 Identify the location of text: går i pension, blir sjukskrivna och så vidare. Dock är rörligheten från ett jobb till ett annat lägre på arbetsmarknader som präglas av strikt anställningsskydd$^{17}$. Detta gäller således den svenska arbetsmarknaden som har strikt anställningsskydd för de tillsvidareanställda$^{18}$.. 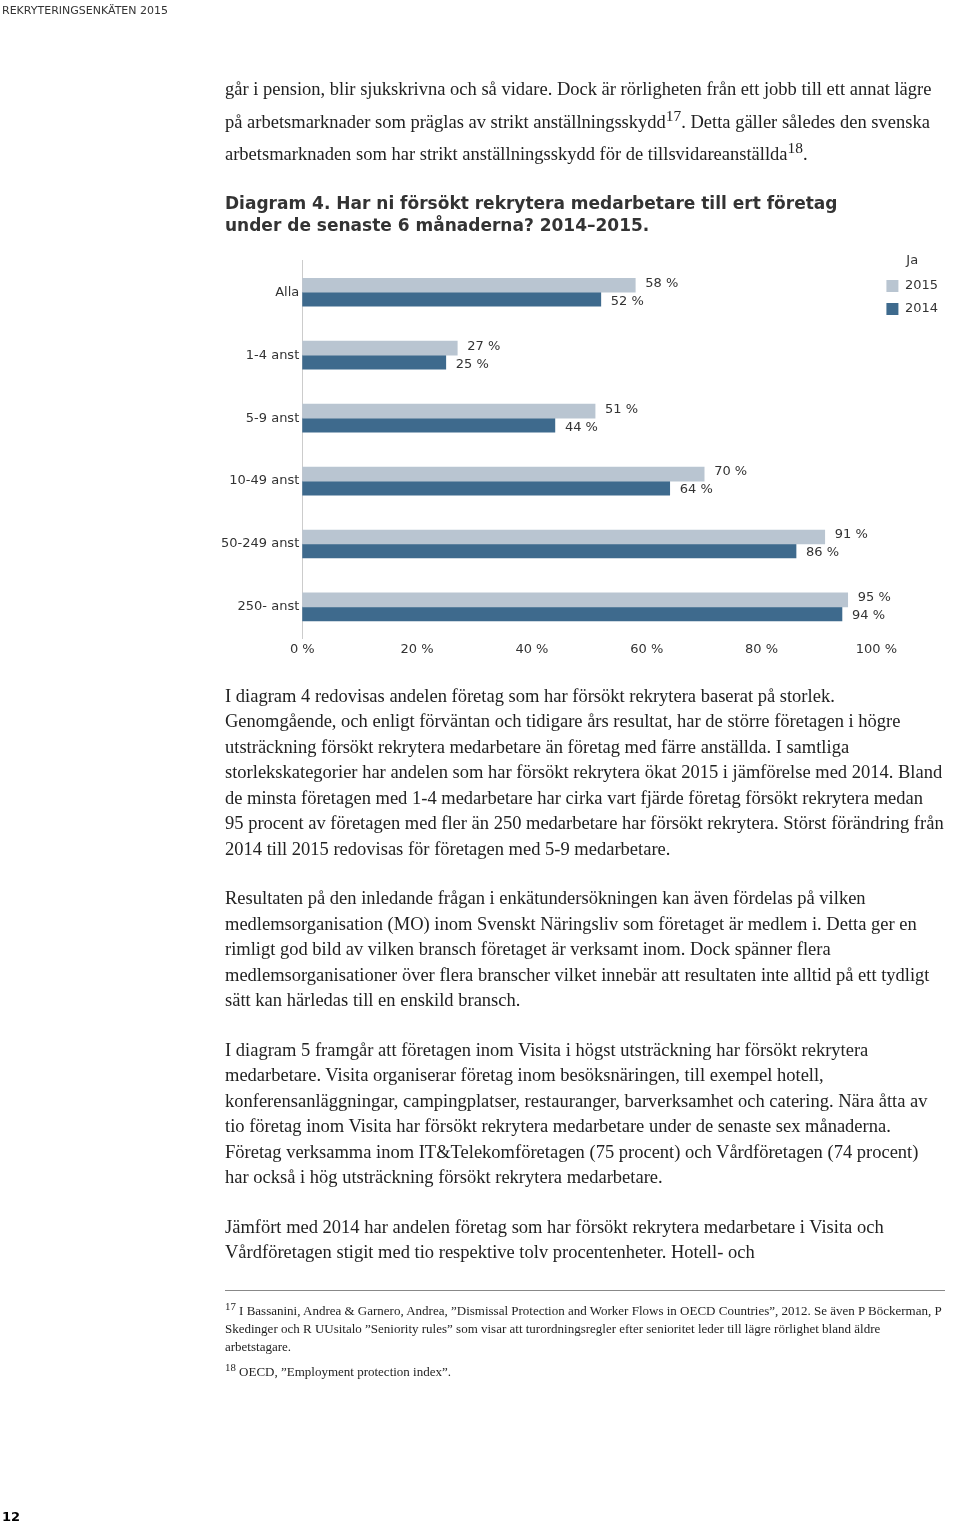
(579, 122).